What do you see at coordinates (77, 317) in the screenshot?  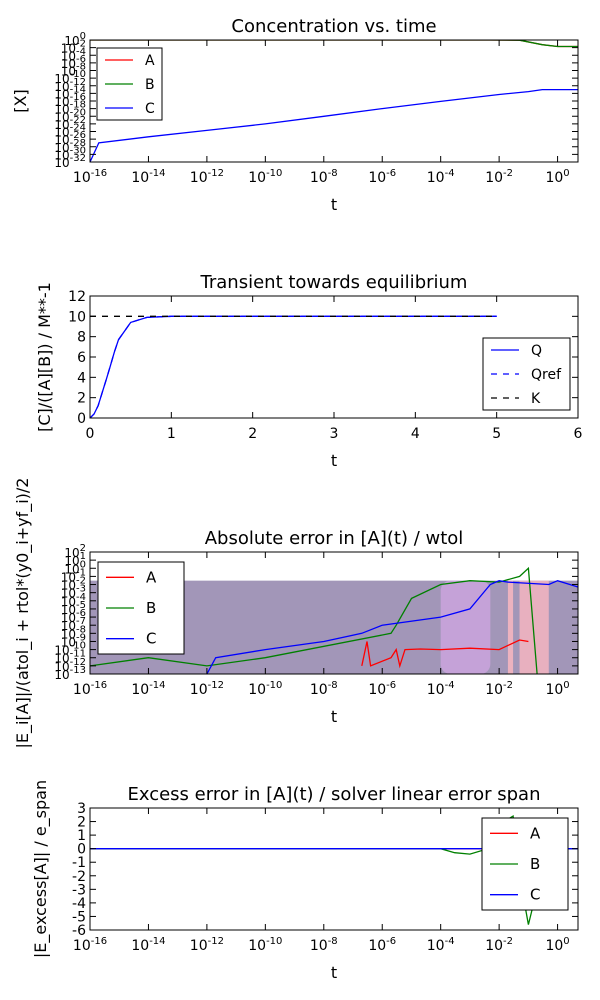 I see `y-tick-label: 10` at bounding box center [77, 317].